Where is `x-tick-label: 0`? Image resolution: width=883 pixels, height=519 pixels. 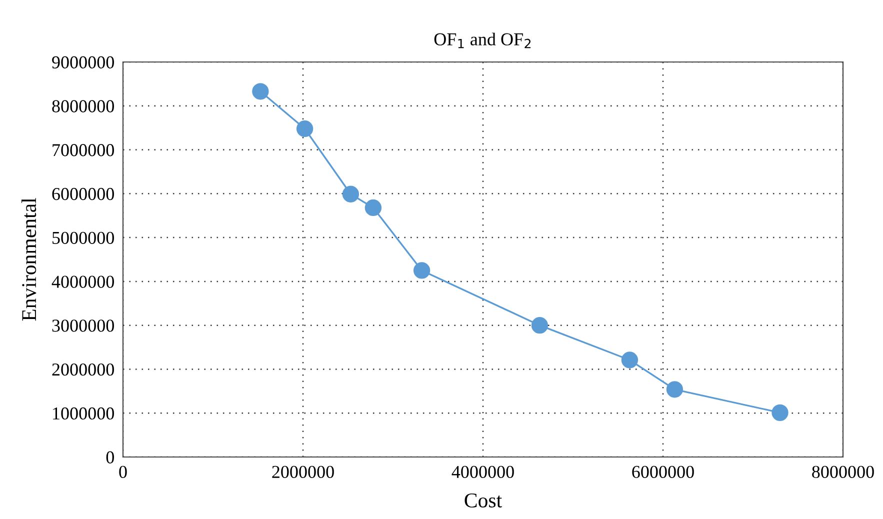
x-tick-label: 0 is located at coordinates (123, 472).